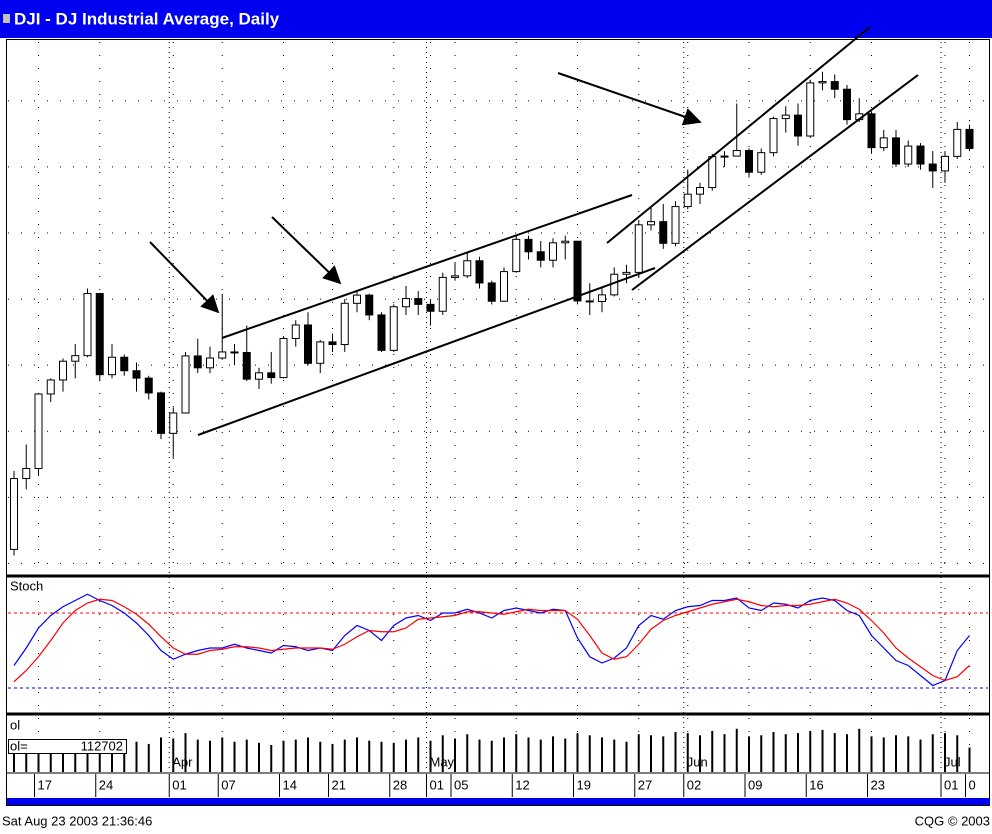  What do you see at coordinates (290, 784) in the screenshot?
I see `x-tick-label: 14` at bounding box center [290, 784].